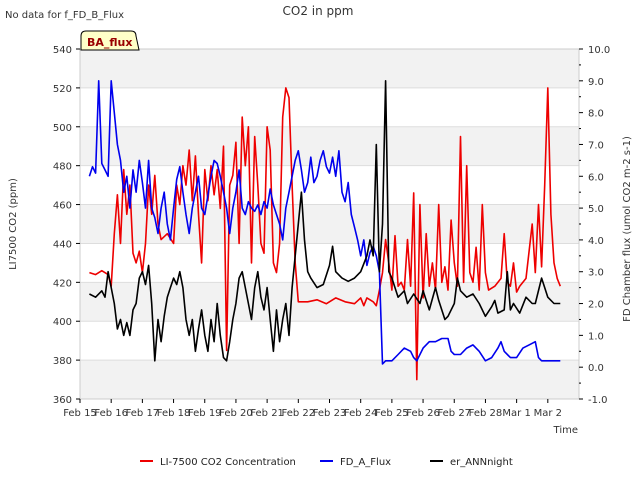 Image resolution: width=640 pixels, height=480 pixels. I want to click on ba-flux-badge: BA_flux, so click(110, 40).